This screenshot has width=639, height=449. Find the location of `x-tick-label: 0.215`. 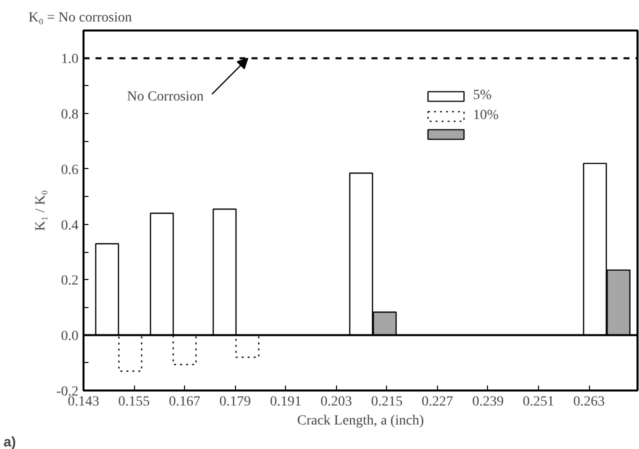

x-tick-label: 0.215 is located at coordinates (387, 402).